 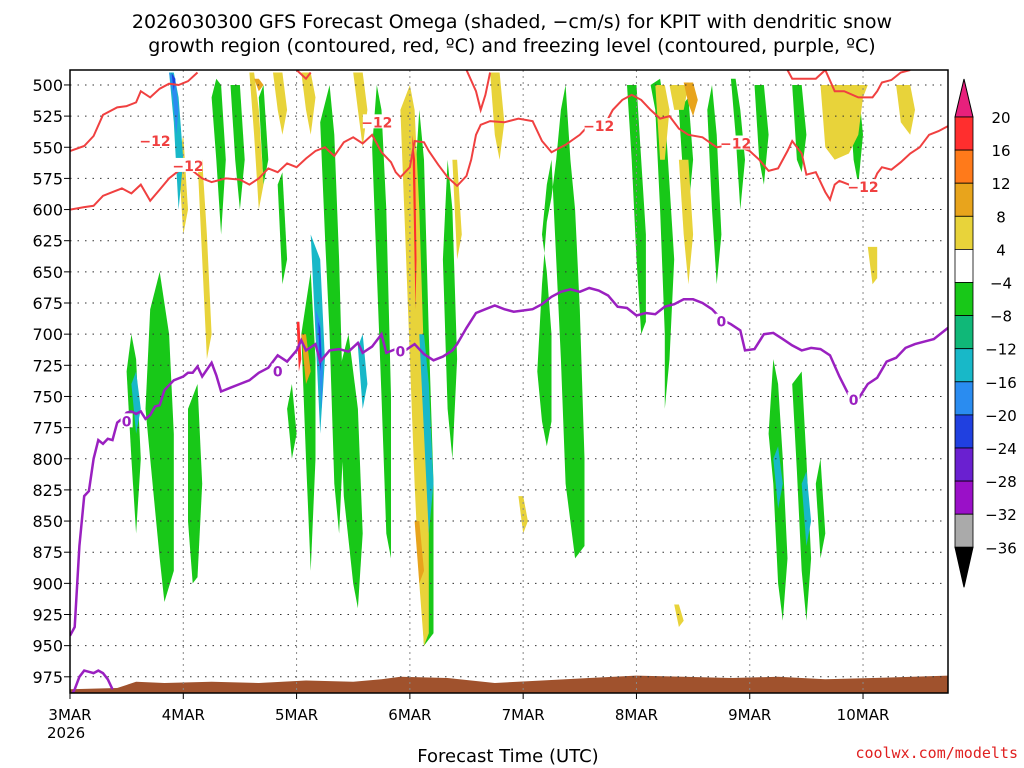 What do you see at coordinates (985, 333) in the screenshot?
I see `colorbar: 20 16 12 8 4 −4 −8 −12 −16 −20 −24 −28 −32 −36` at bounding box center [985, 333].